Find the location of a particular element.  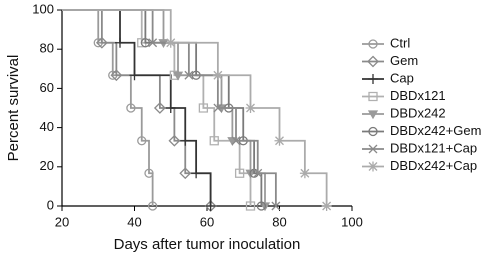

y-tick-label: 40 is located at coordinates (47, 126).